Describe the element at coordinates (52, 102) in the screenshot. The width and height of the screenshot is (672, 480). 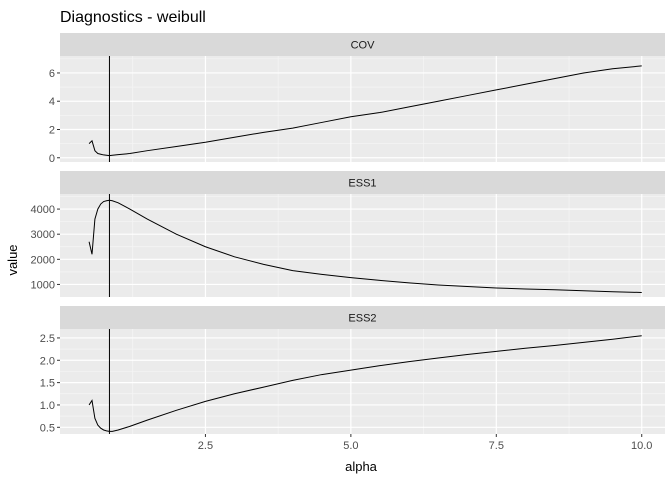
I see `y-tick-label: 4` at that location.